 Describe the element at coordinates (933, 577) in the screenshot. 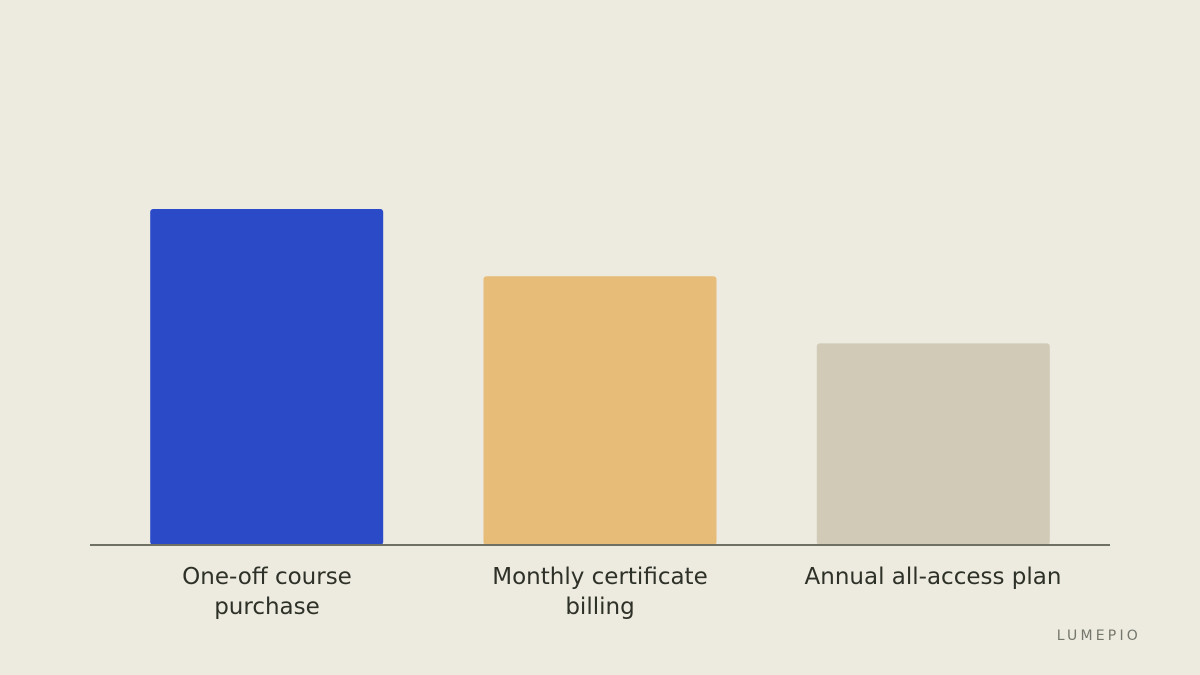

I see `category-label: Annual all-access plan` at that location.